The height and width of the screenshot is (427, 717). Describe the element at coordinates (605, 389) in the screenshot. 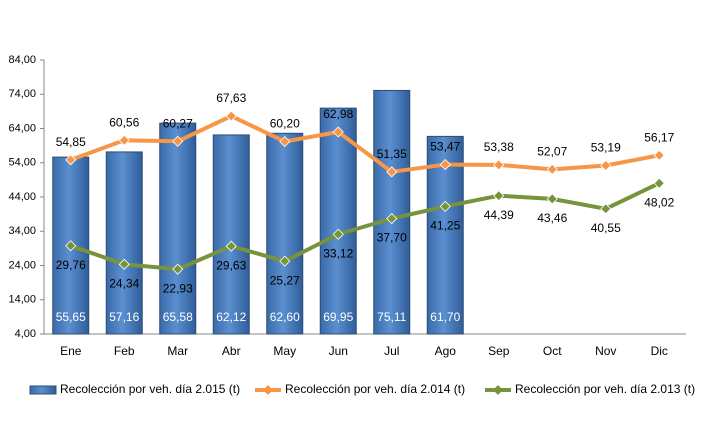

I see `legend-label: Recolección por veh. día 2.013 (t)` at that location.